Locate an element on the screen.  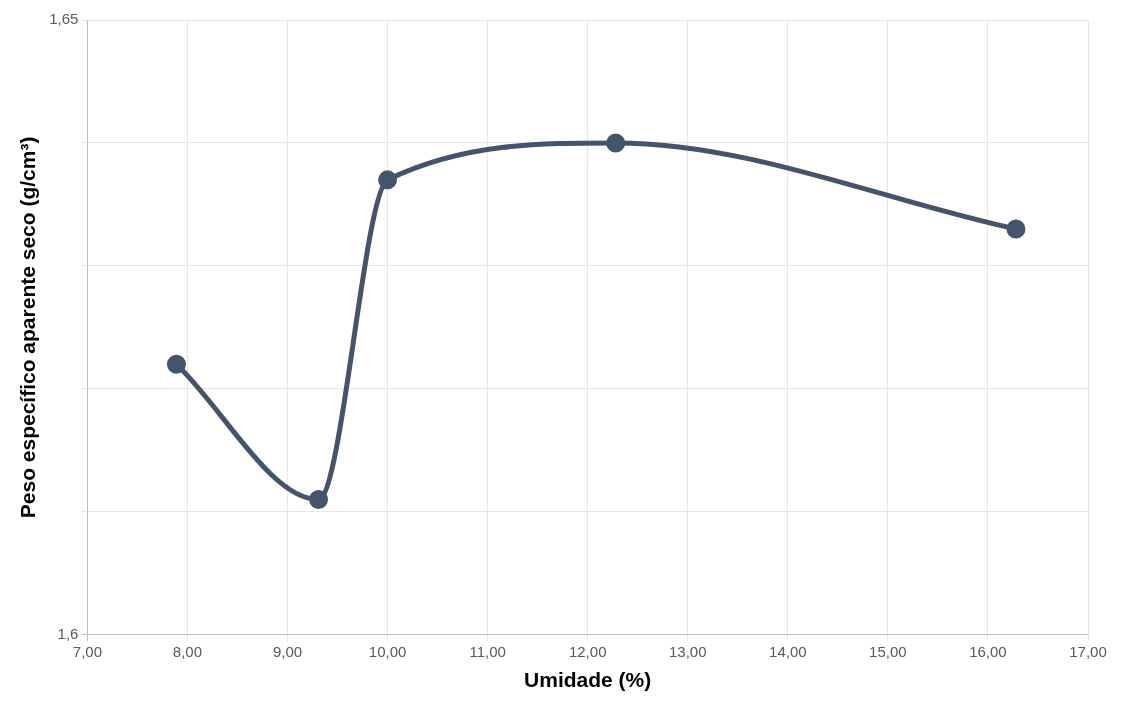
y-tick-label: 1,65 is located at coordinates (64, 19).